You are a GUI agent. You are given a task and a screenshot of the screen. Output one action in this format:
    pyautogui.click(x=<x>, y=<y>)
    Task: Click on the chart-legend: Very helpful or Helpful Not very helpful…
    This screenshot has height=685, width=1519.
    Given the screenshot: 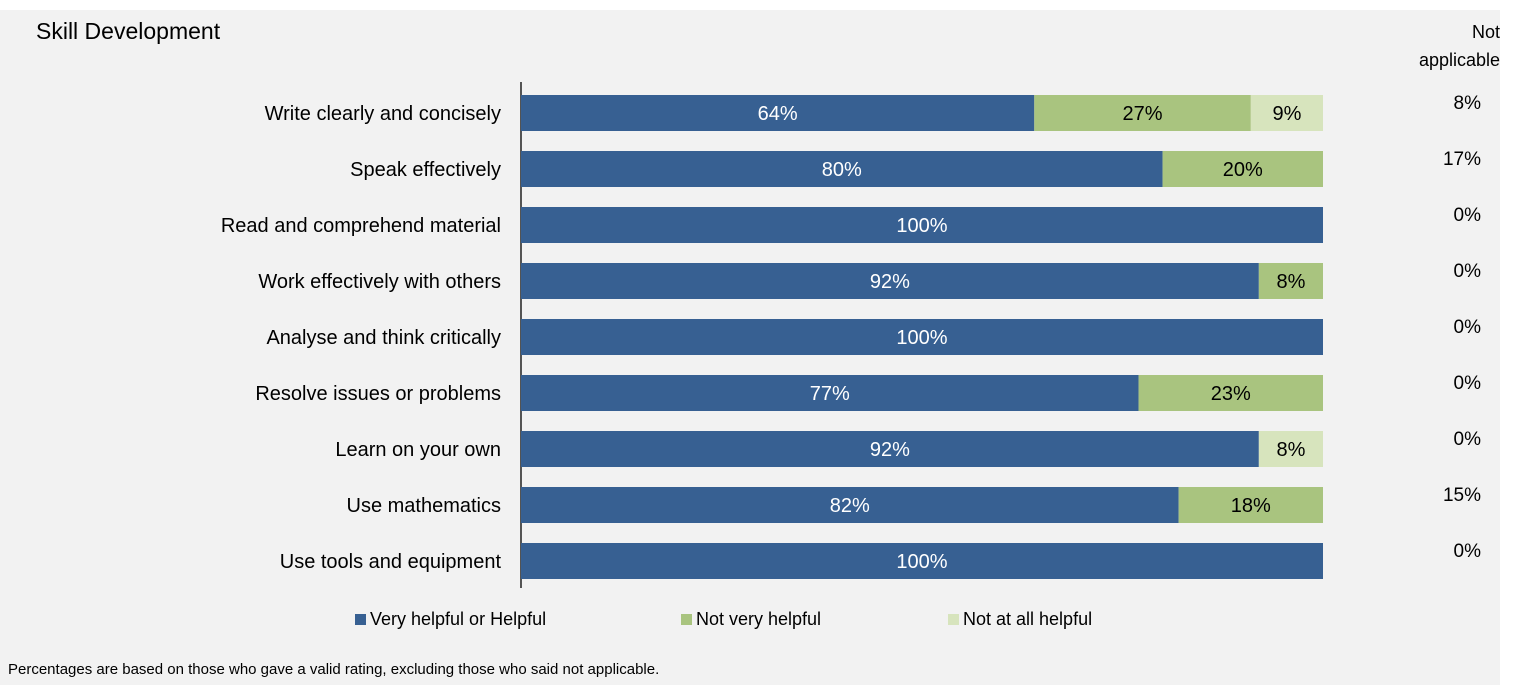 What is the action you would take?
    pyautogui.click(x=805, y=621)
    